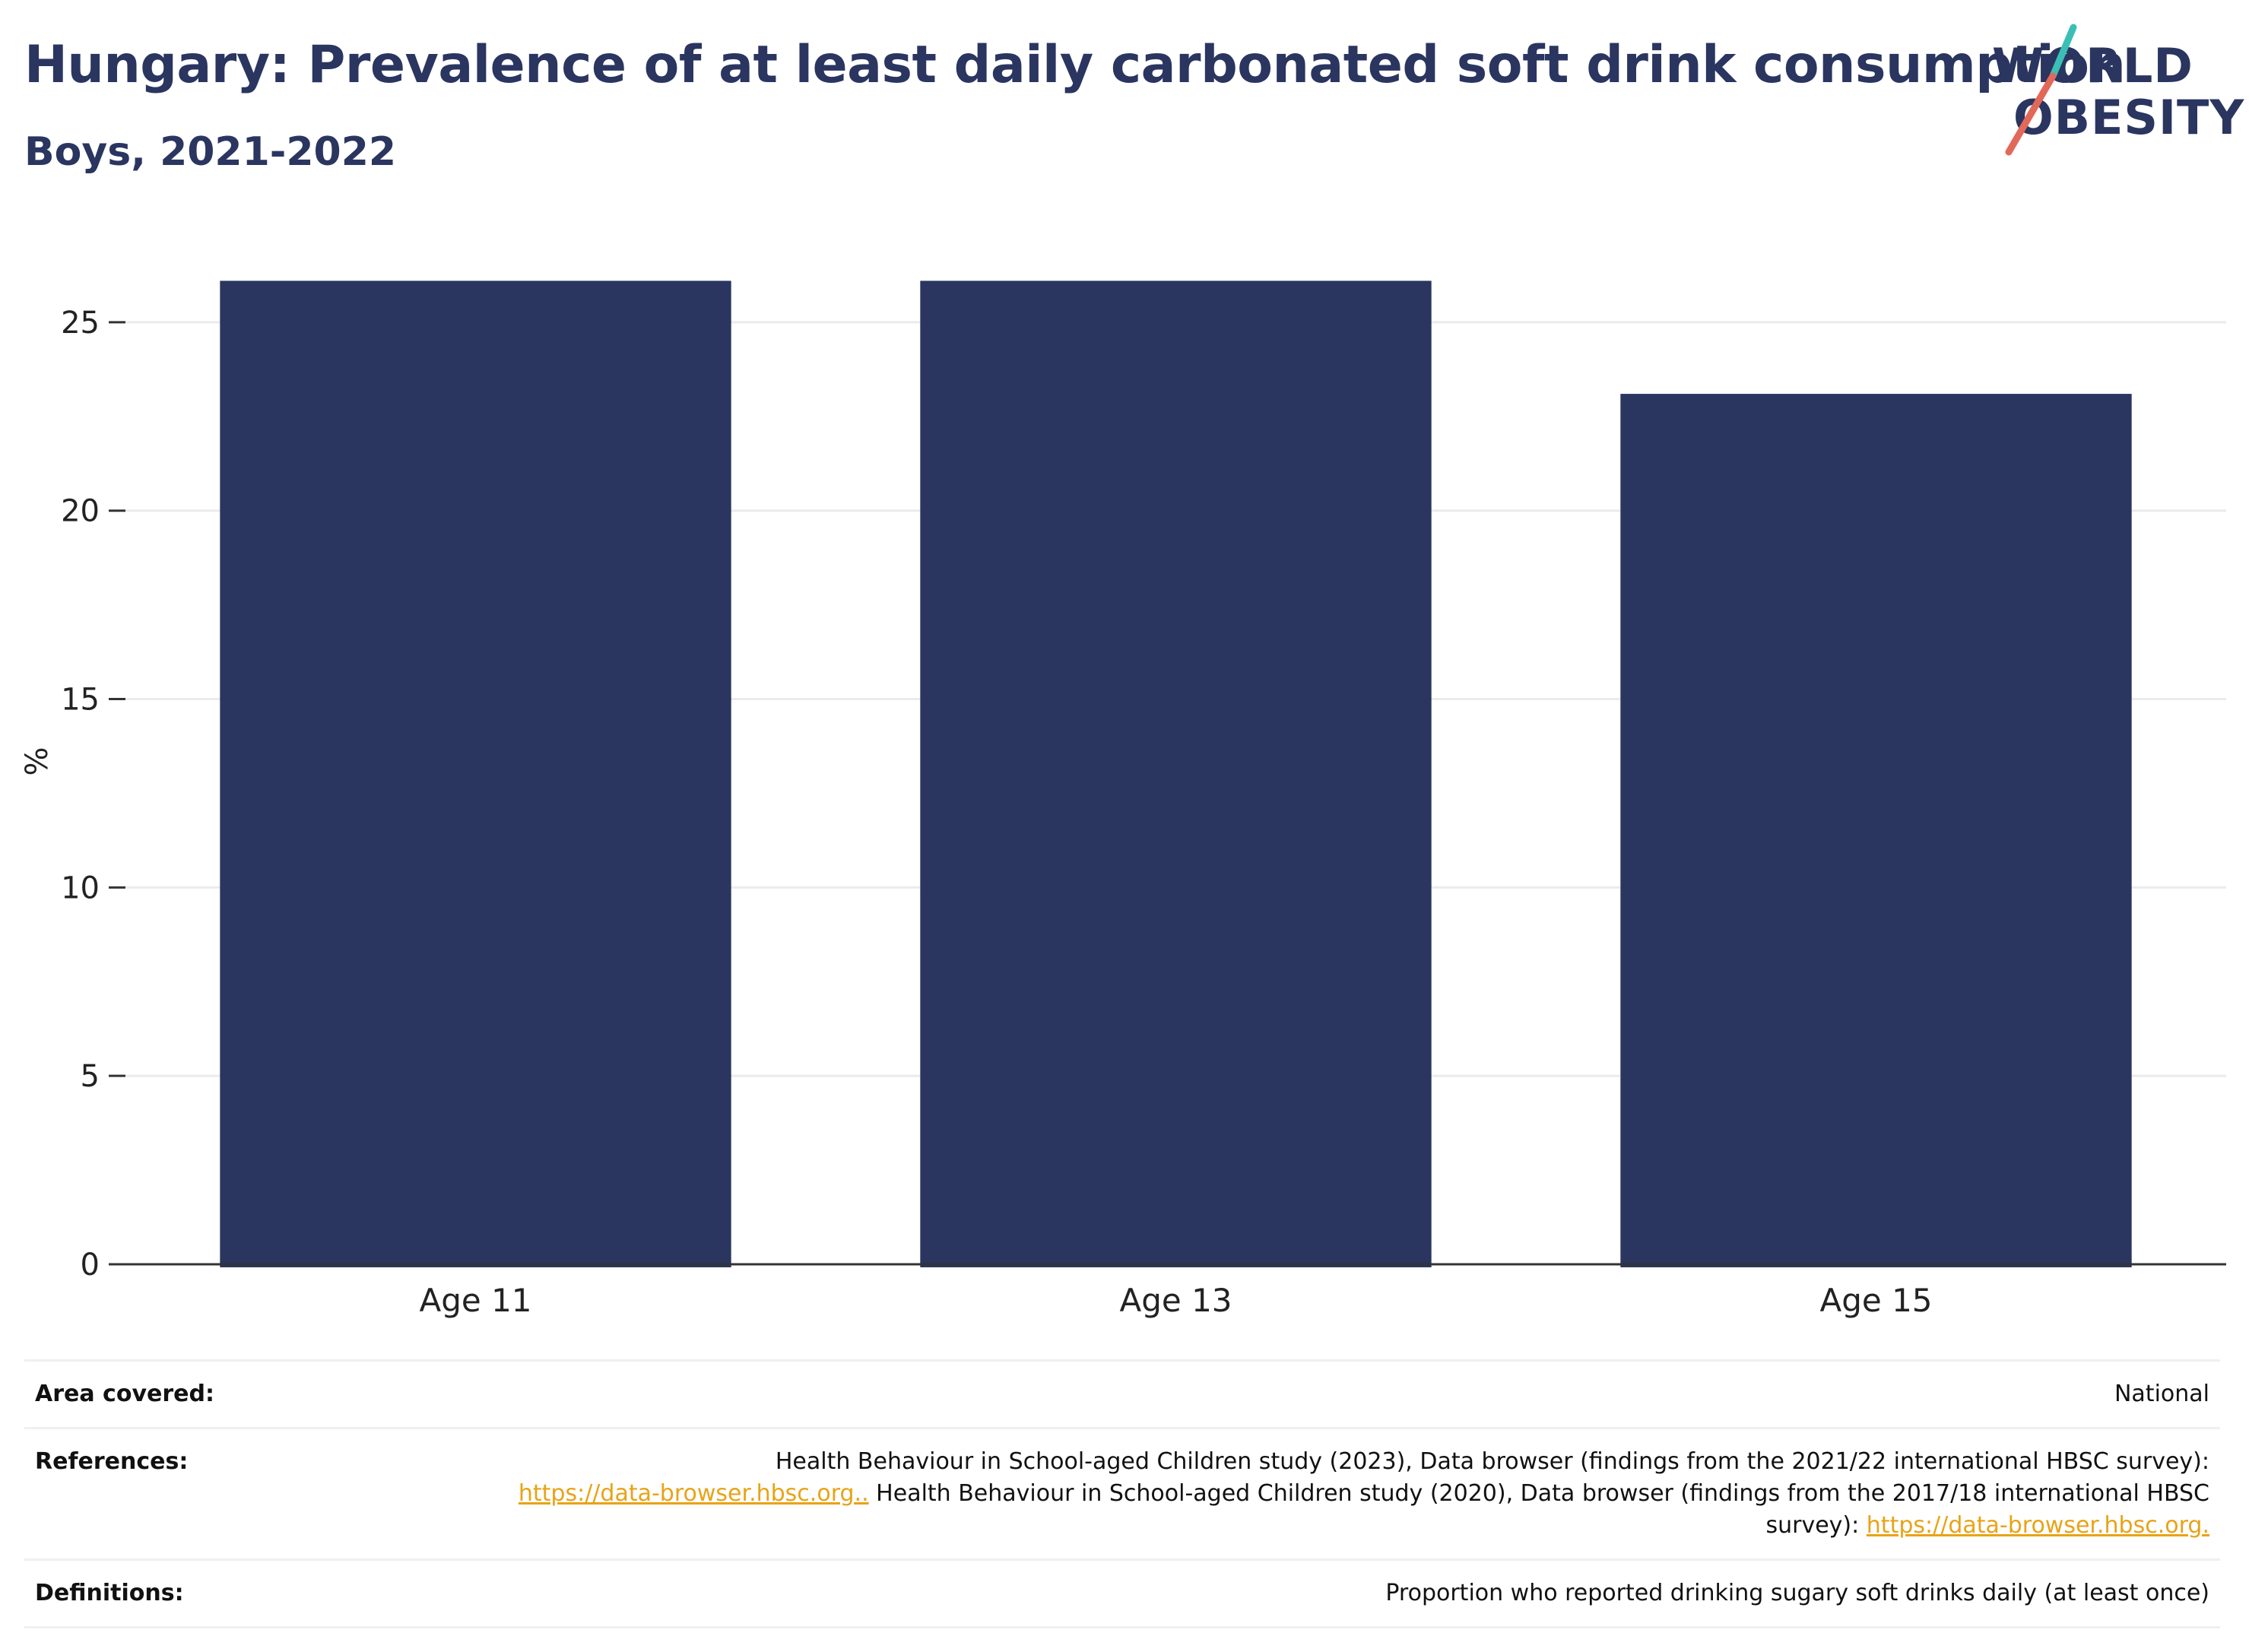 The image size is (2249, 1652). What do you see at coordinates (210, 152) in the screenshot?
I see `chart-subtitle: Boys, 2021-2022` at bounding box center [210, 152].